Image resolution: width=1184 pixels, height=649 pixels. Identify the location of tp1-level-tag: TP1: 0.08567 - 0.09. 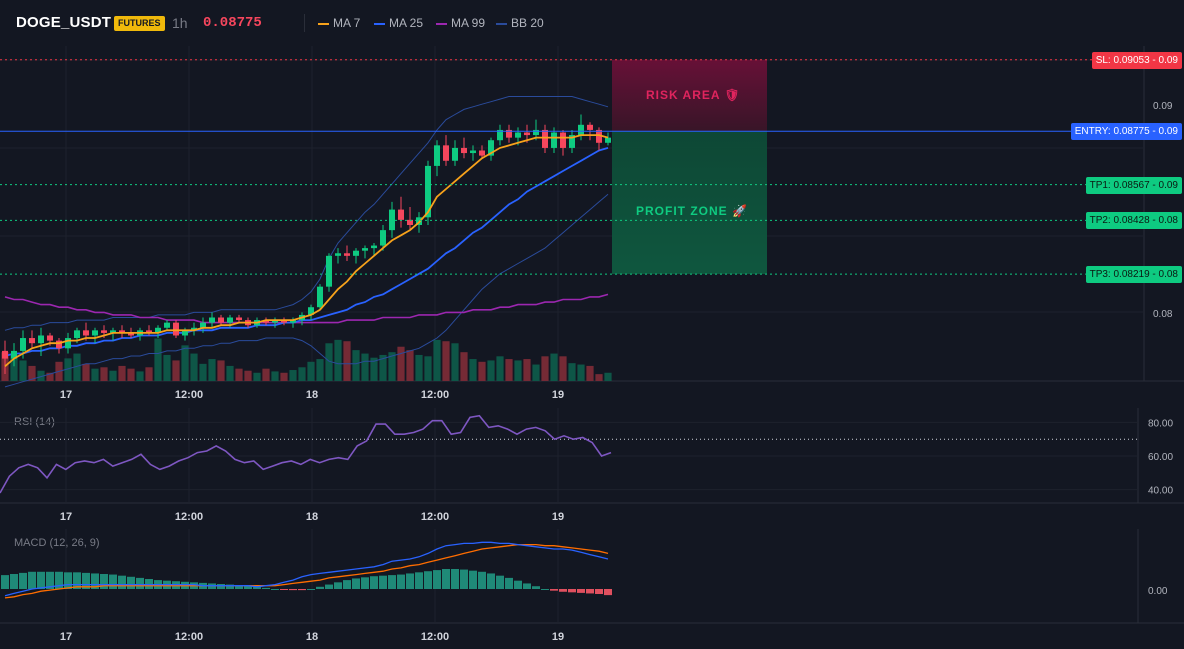
(1133, 185).